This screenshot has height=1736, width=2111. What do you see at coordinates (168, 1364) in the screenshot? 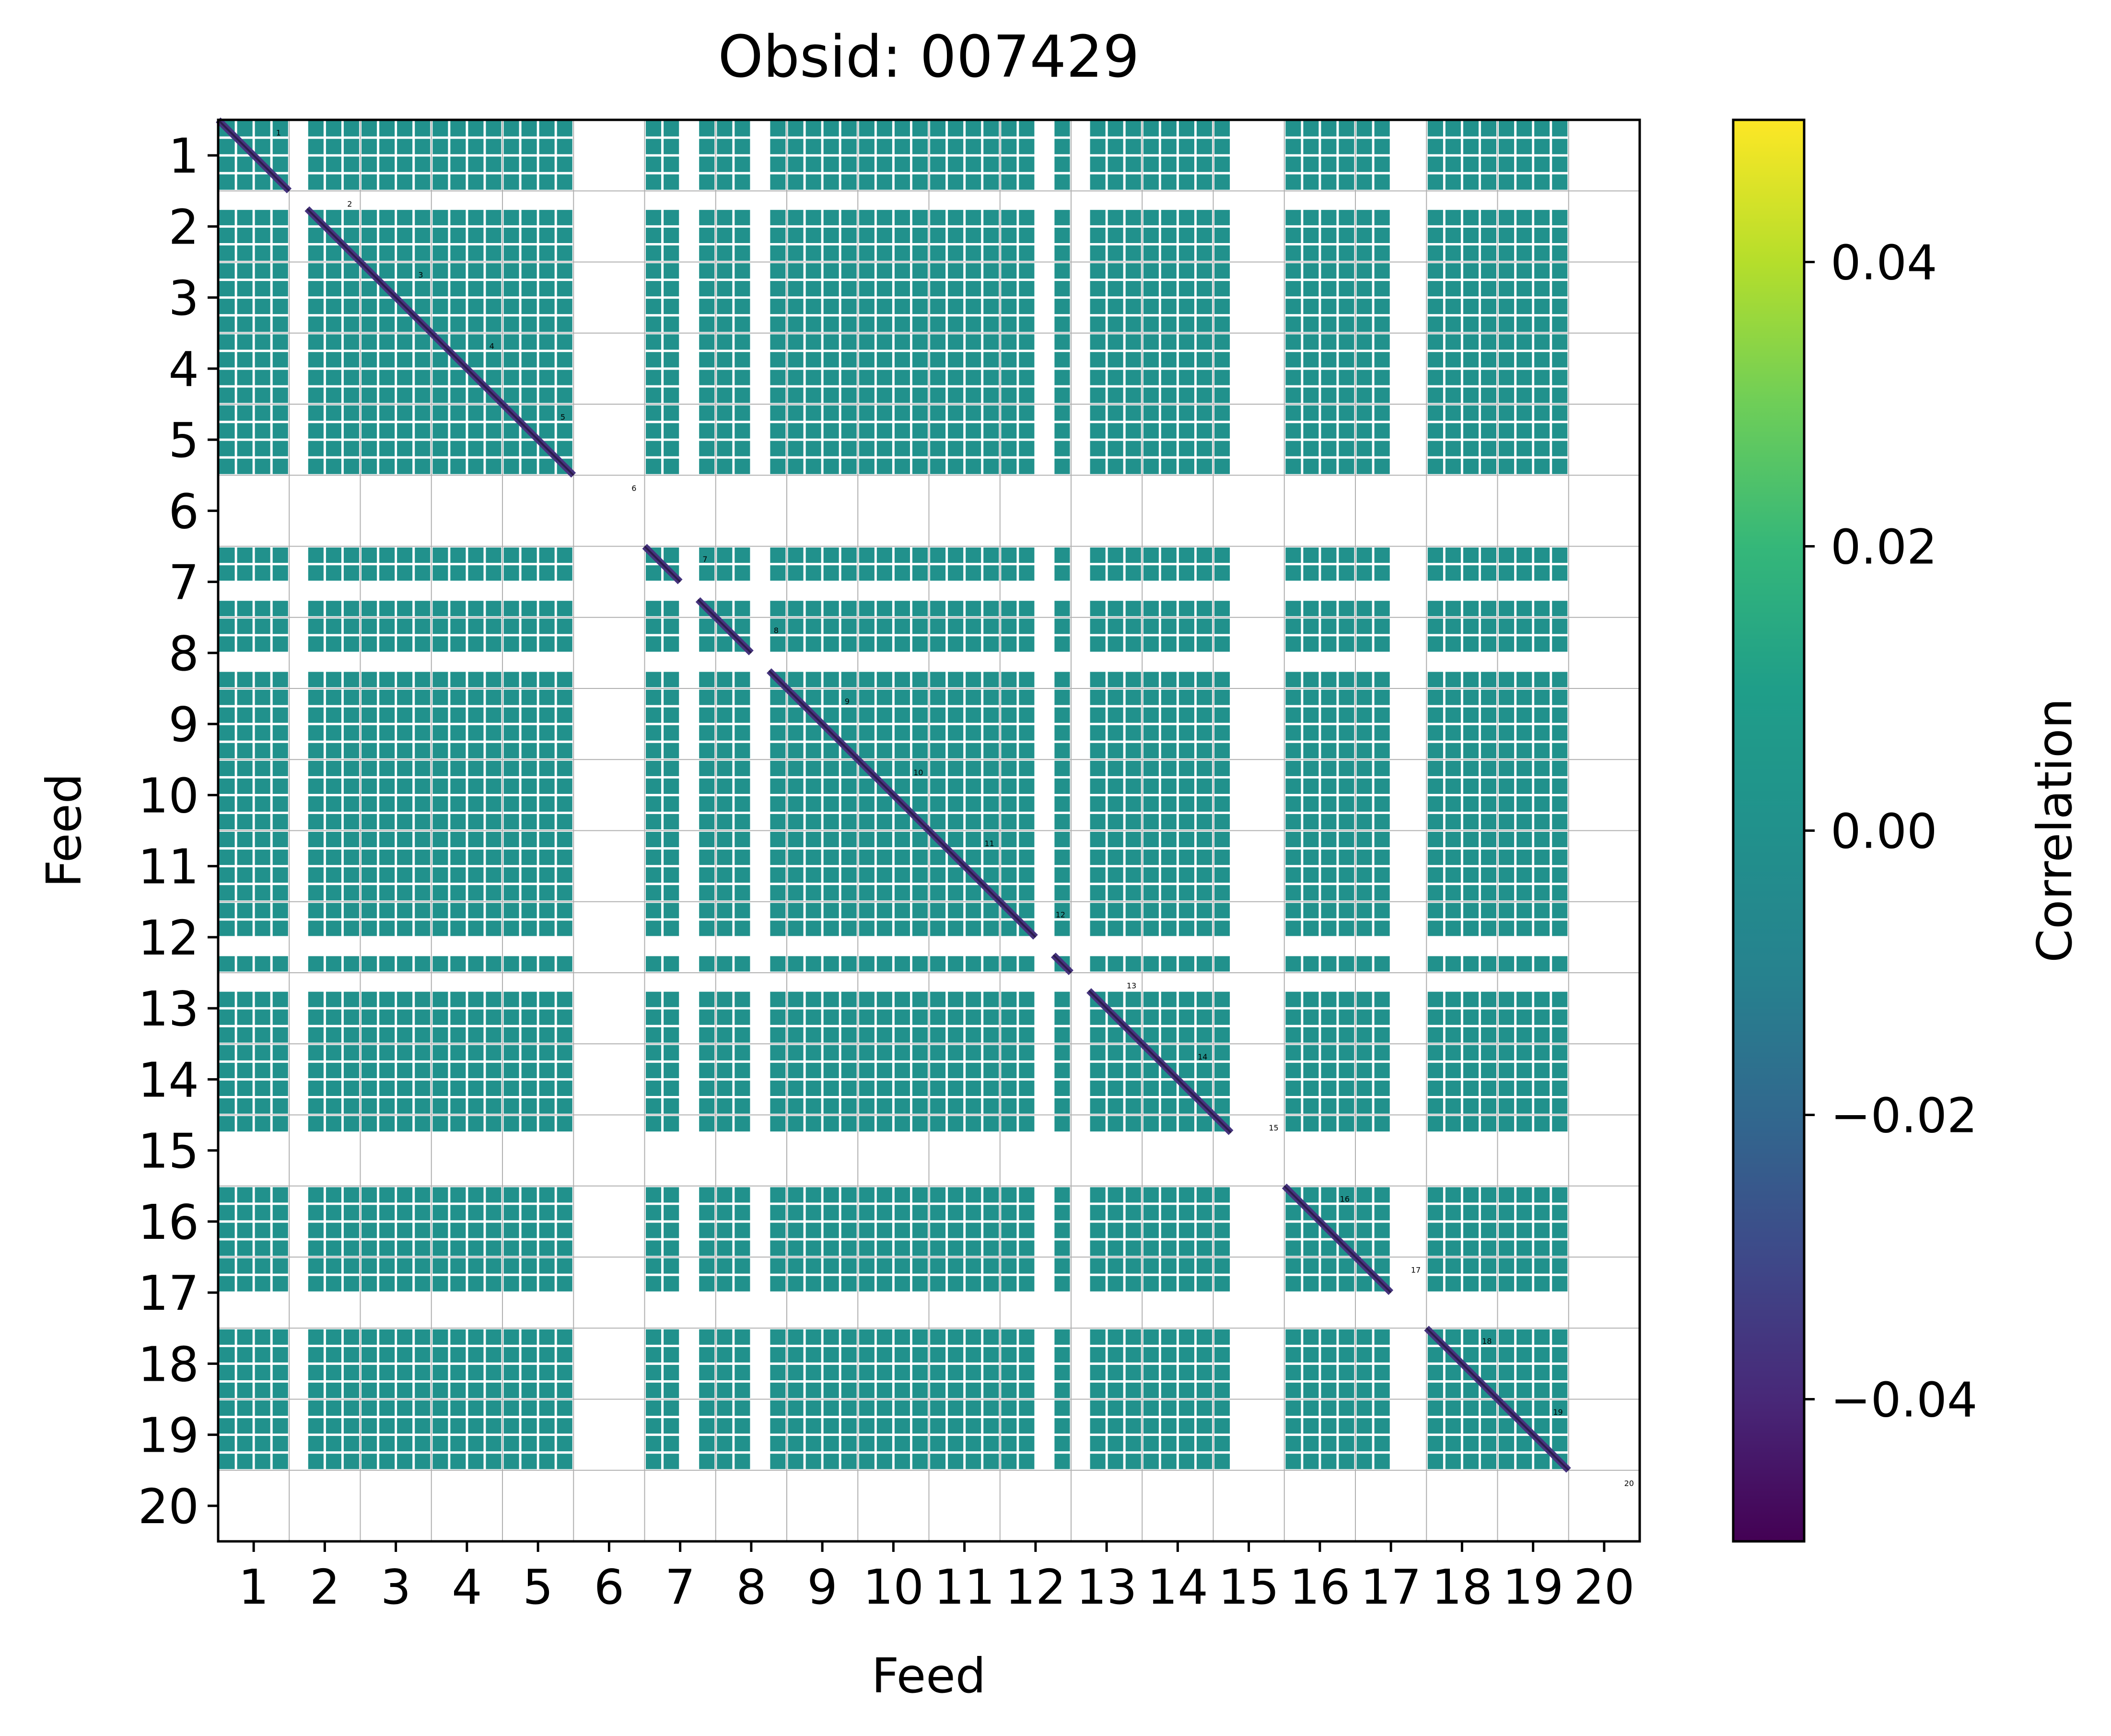
I see `y-tick-label: 18` at bounding box center [168, 1364].